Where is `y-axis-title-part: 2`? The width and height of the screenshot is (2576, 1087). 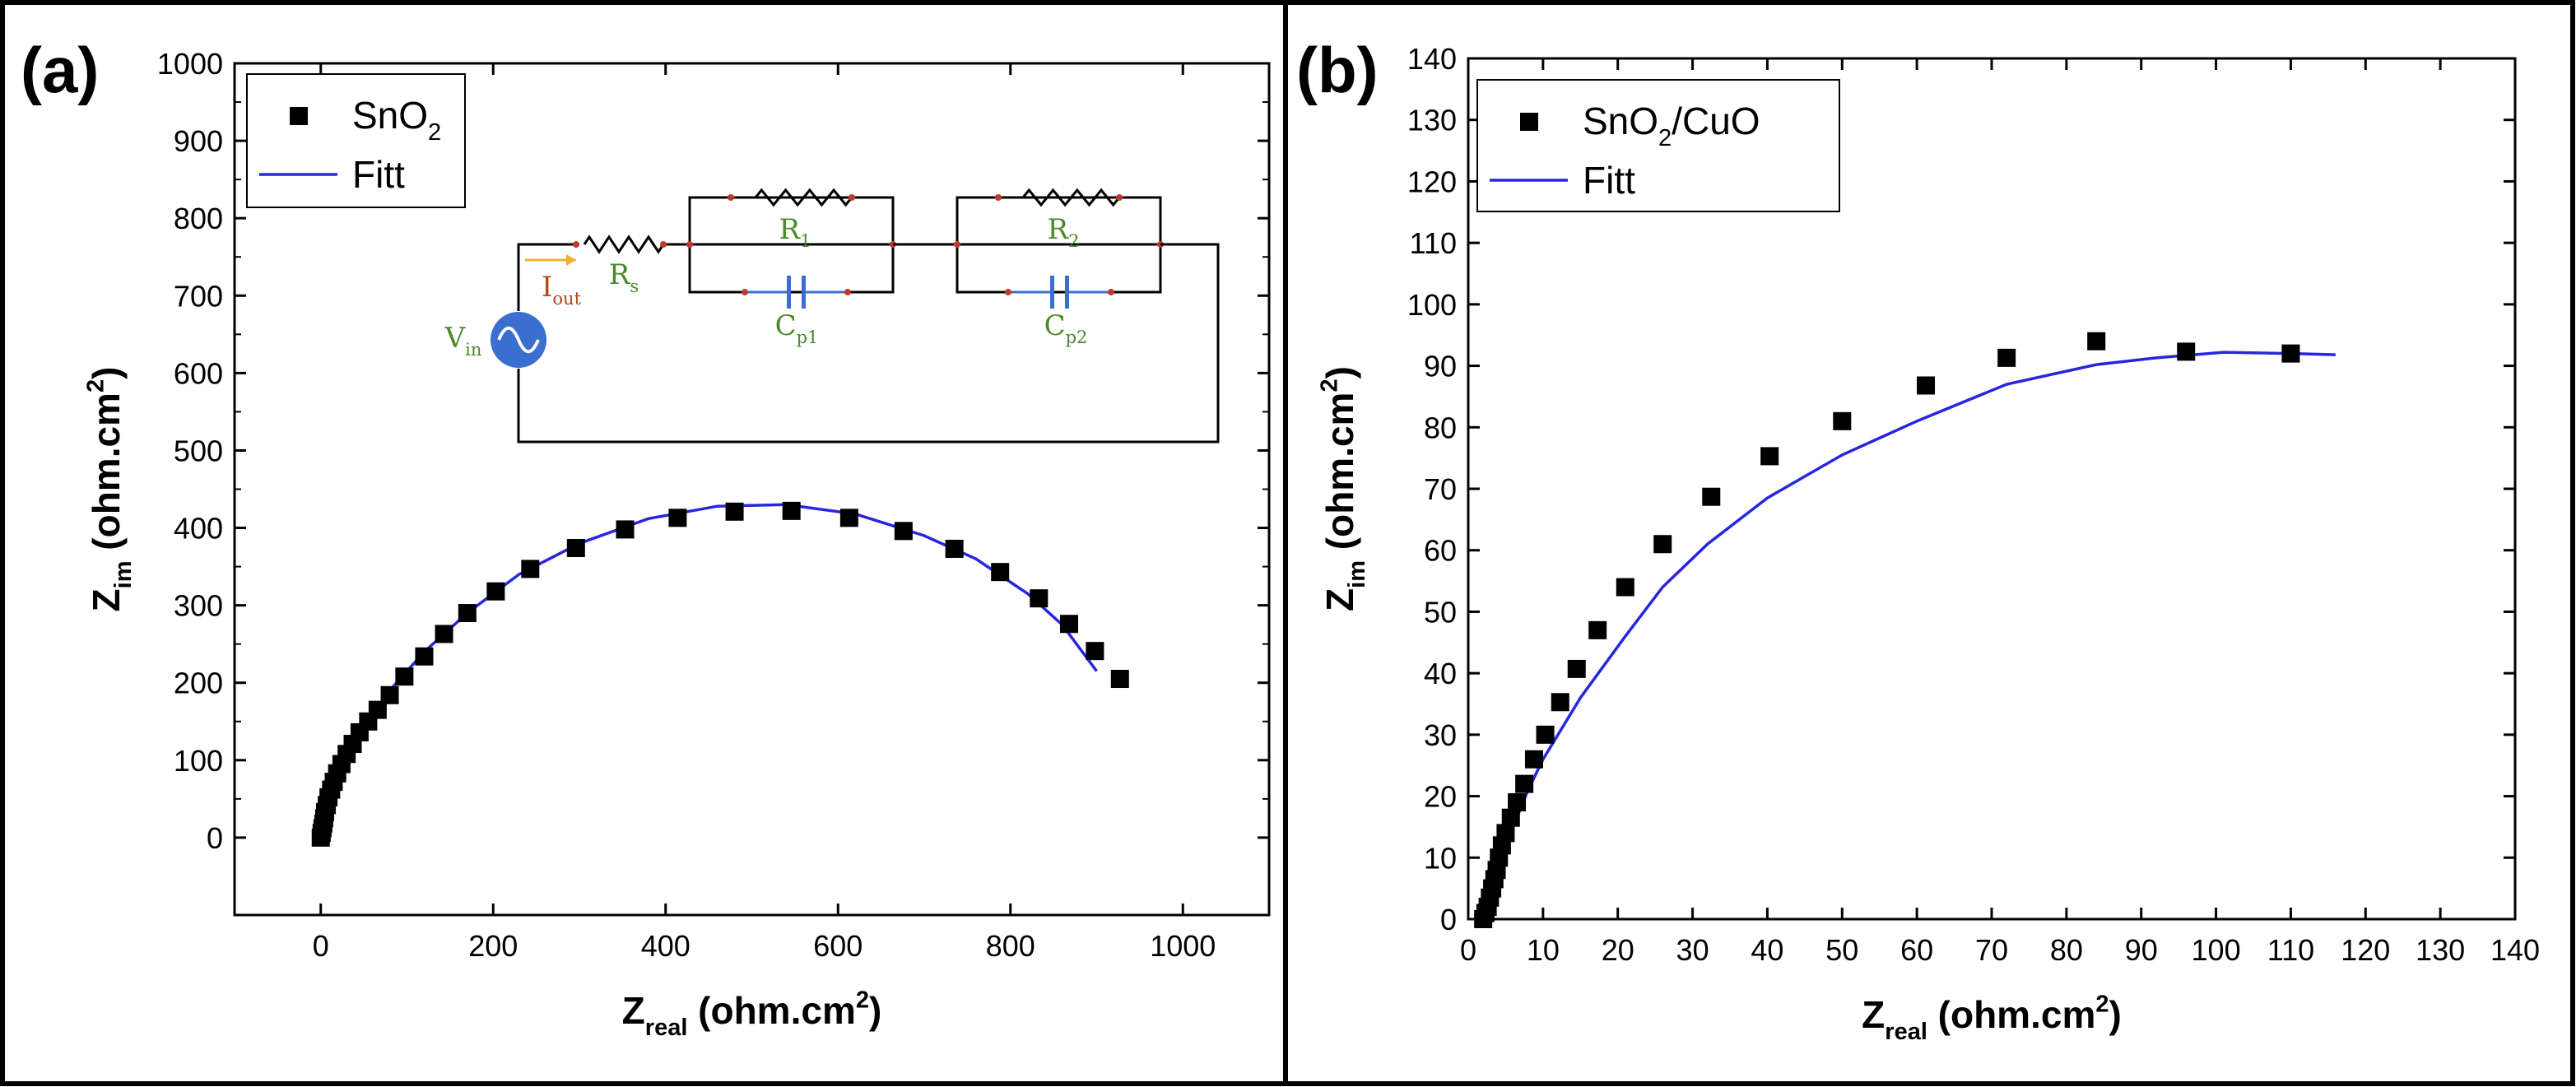 y-axis-title-part: 2 is located at coordinates (1330, 386).